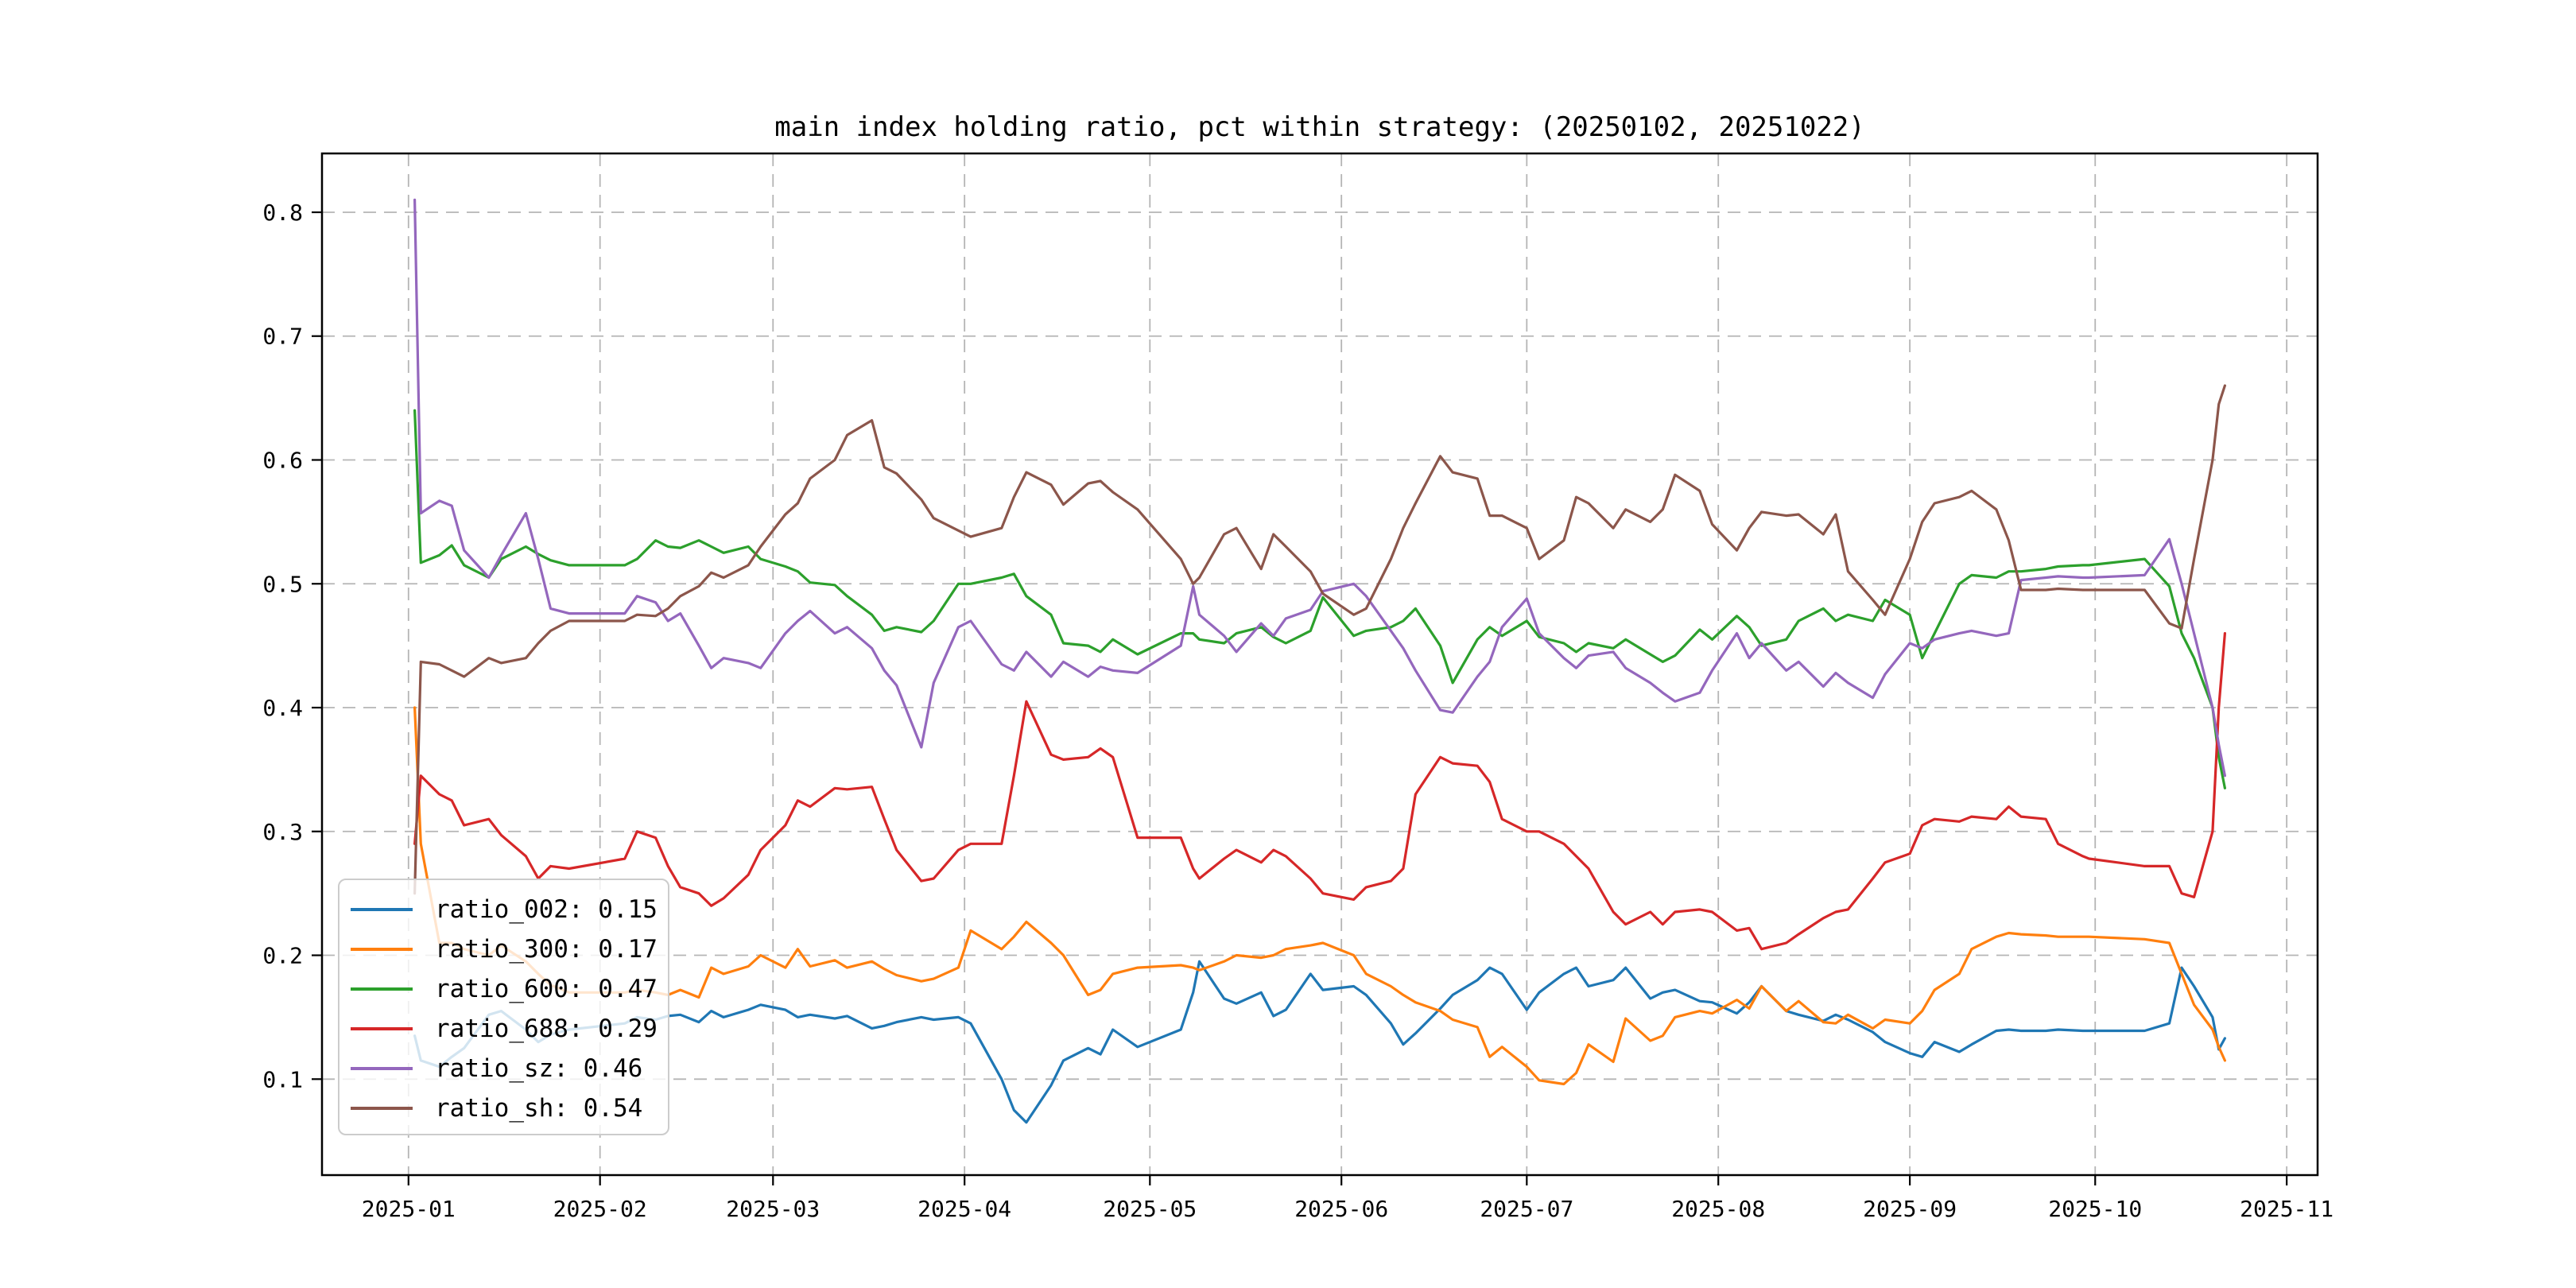 The image size is (2576, 1288). I want to click on legend-item: ratio_300: 0.17, so click(510, 949).